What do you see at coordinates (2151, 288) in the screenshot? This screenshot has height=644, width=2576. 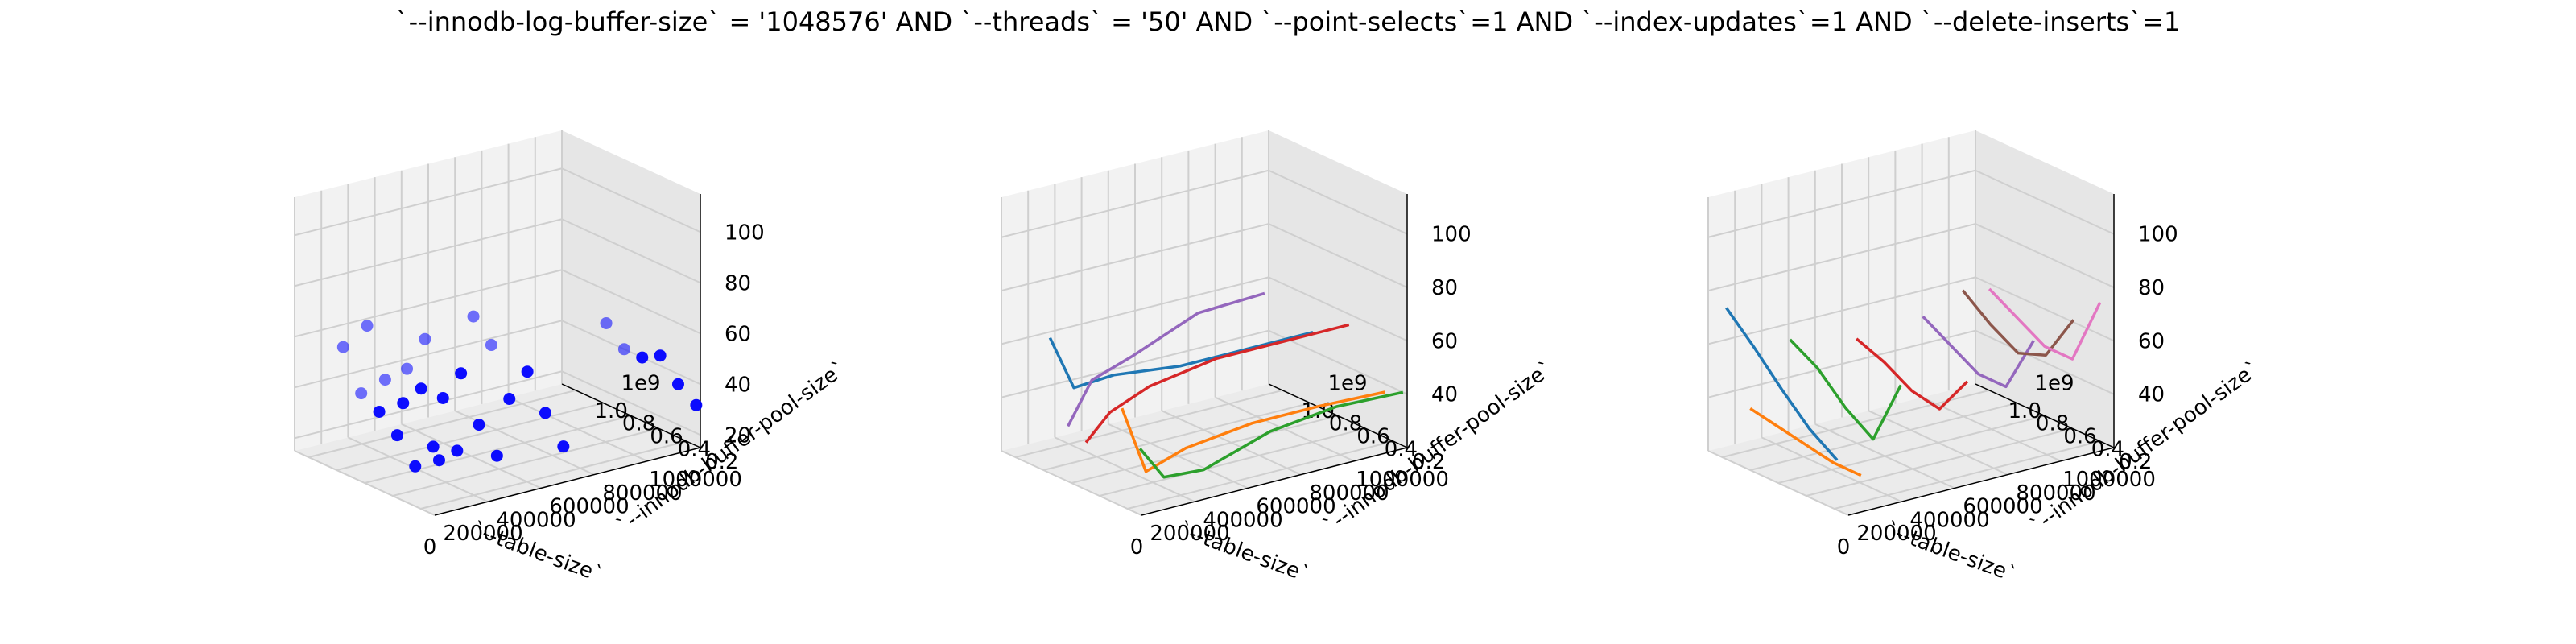 I see `z-tick-label: 80` at bounding box center [2151, 288].